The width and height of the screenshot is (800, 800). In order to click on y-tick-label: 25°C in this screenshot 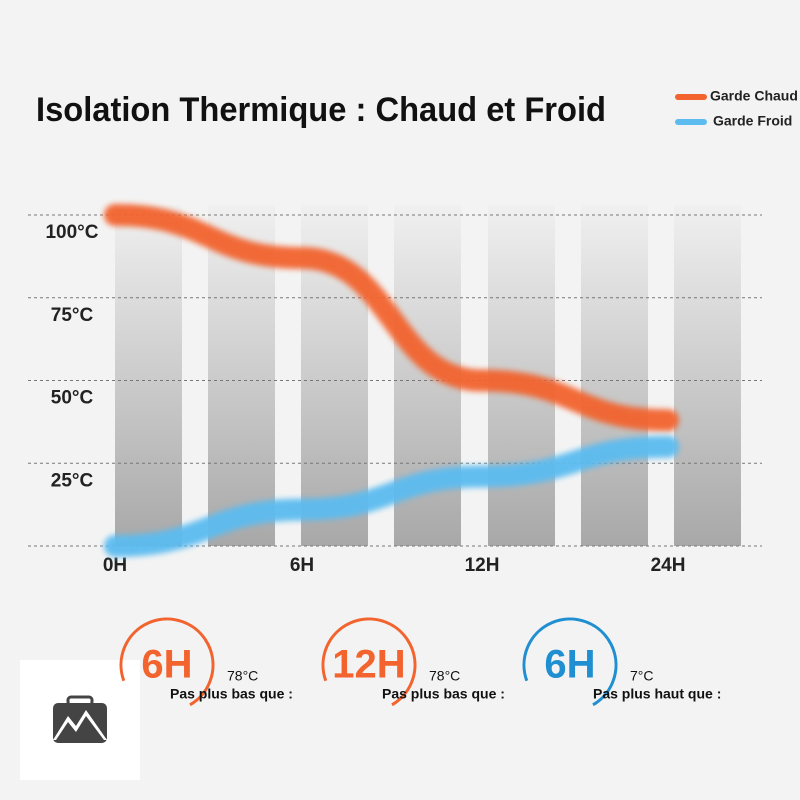, I will do `click(72, 480)`.